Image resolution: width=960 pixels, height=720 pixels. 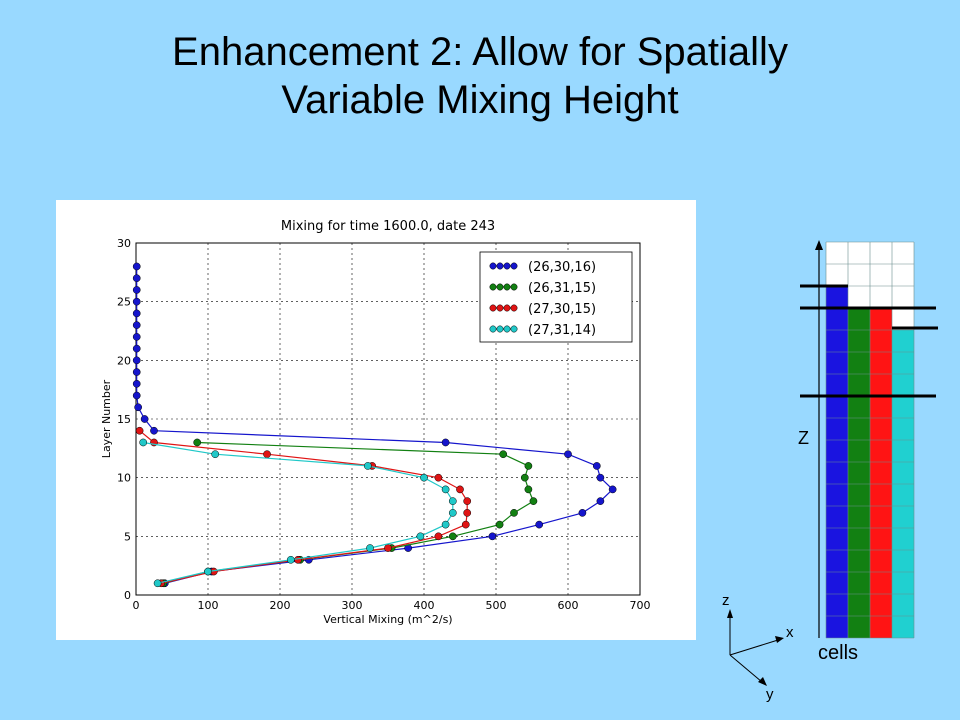 I want to click on y-tick-label: 25, so click(x=124, y=302).